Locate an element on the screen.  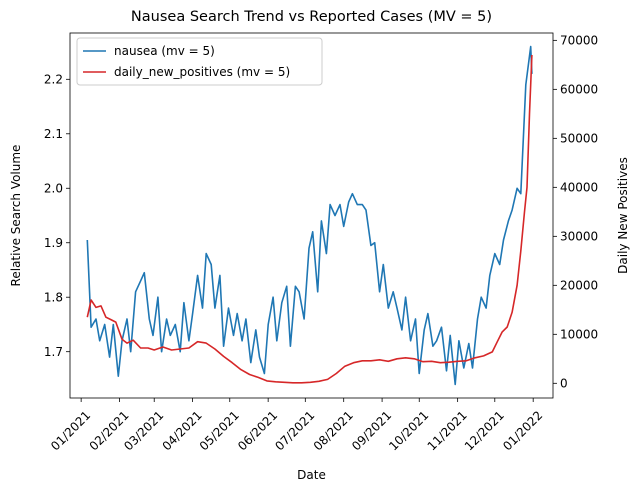
y-left-tick-label: 2.1 is located at coordinates (53, 134).